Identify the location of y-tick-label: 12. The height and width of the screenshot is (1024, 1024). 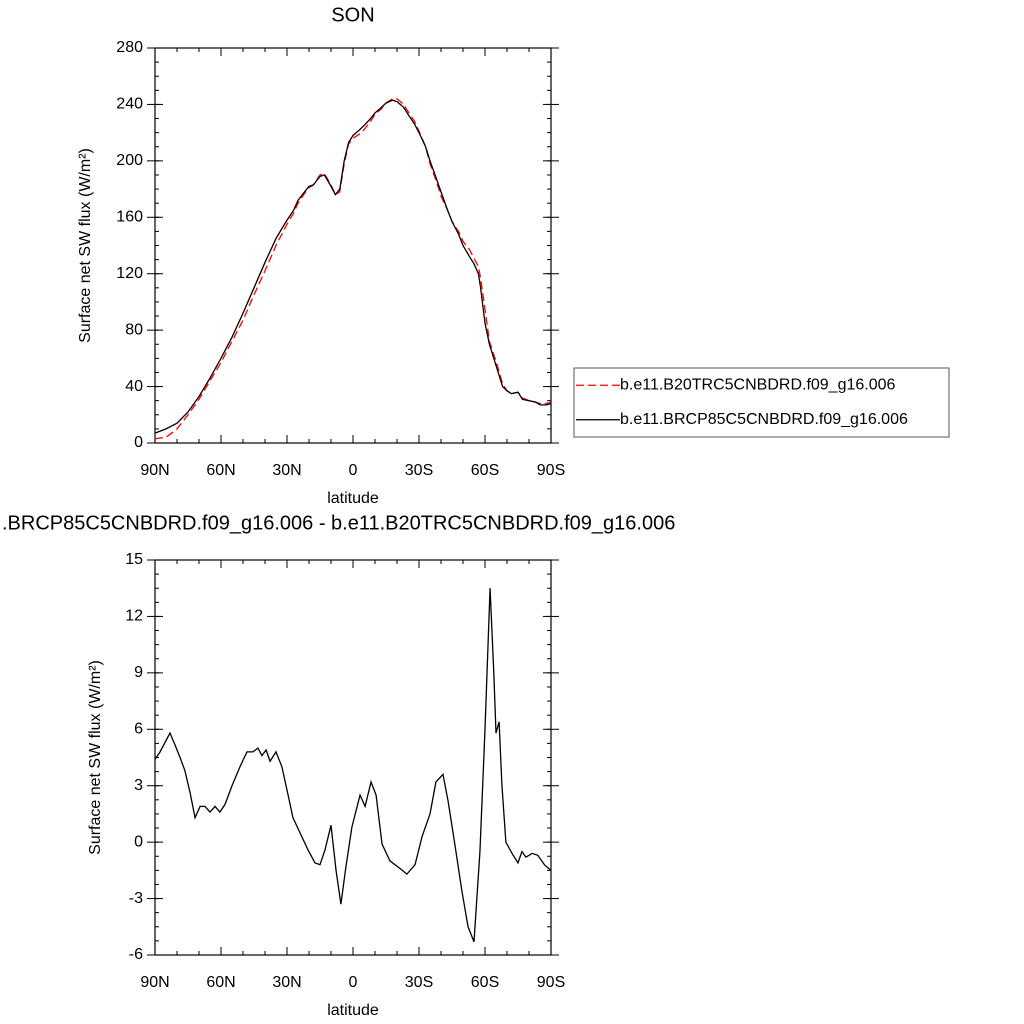
(134, 616).